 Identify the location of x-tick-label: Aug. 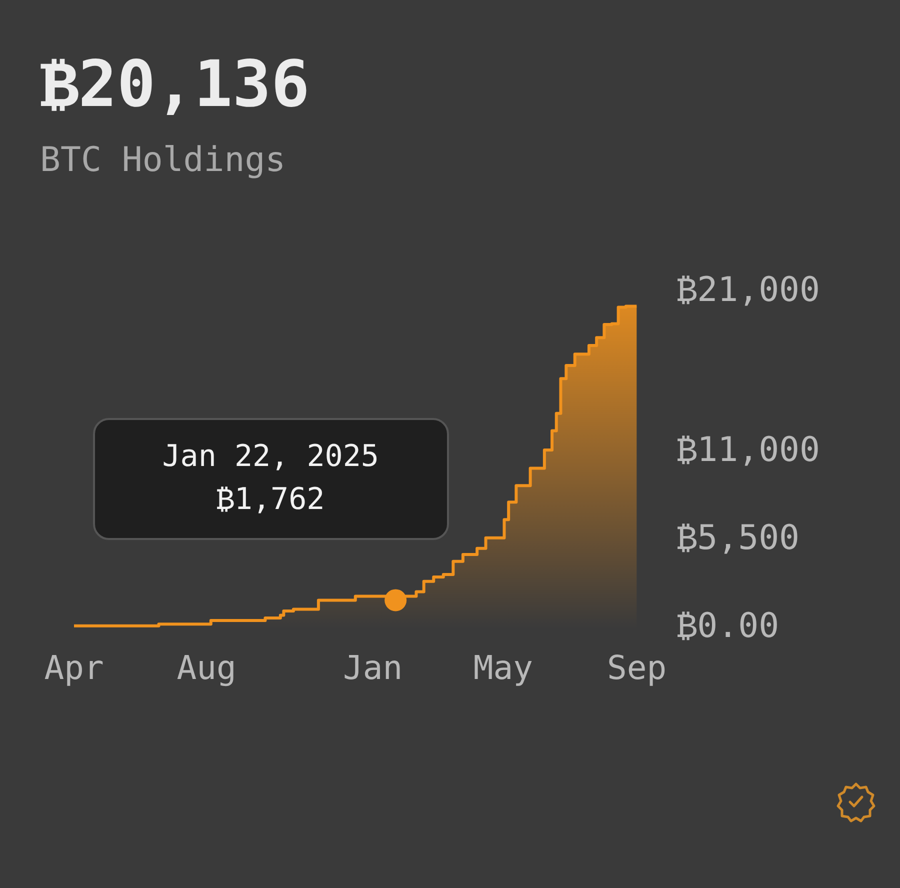
(206, 667).